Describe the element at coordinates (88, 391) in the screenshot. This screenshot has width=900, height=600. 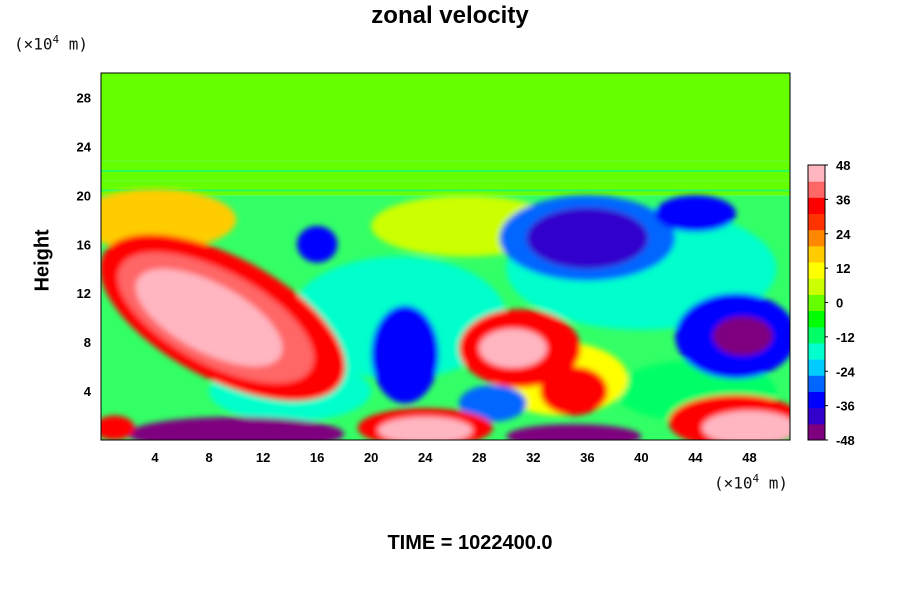
I see `y-tick-label: 4` at that location.